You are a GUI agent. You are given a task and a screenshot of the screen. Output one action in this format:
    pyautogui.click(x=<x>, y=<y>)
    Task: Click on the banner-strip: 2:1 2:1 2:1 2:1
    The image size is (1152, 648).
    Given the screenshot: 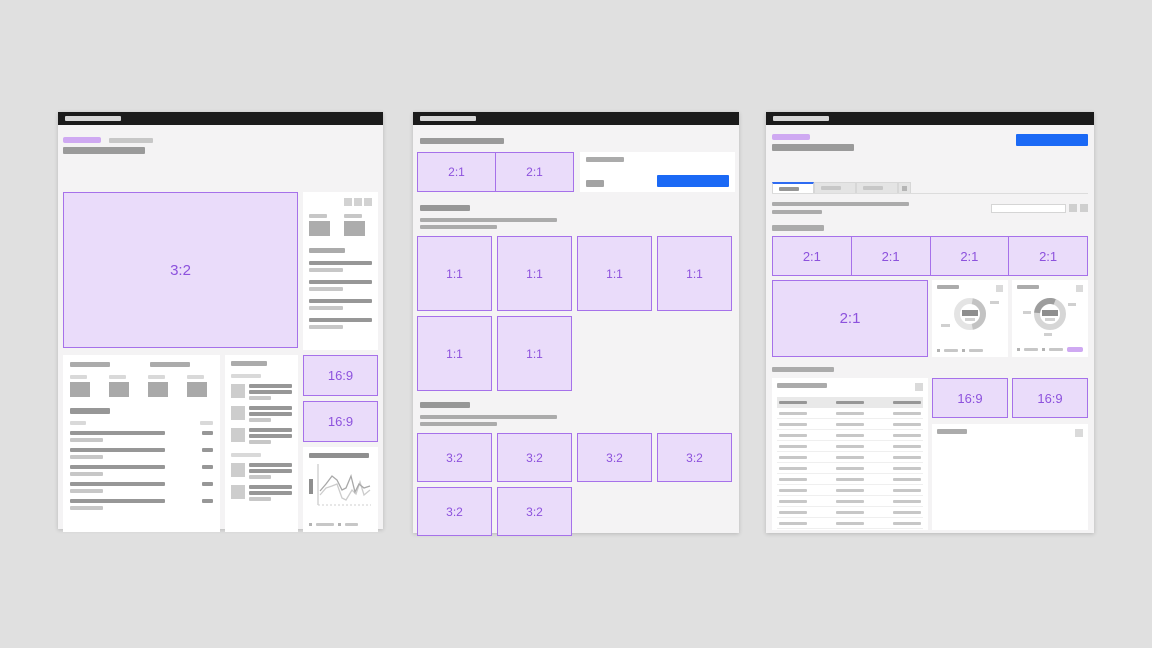 What is the action you would take?
    pyautogui.click(x=930, y=256)
    